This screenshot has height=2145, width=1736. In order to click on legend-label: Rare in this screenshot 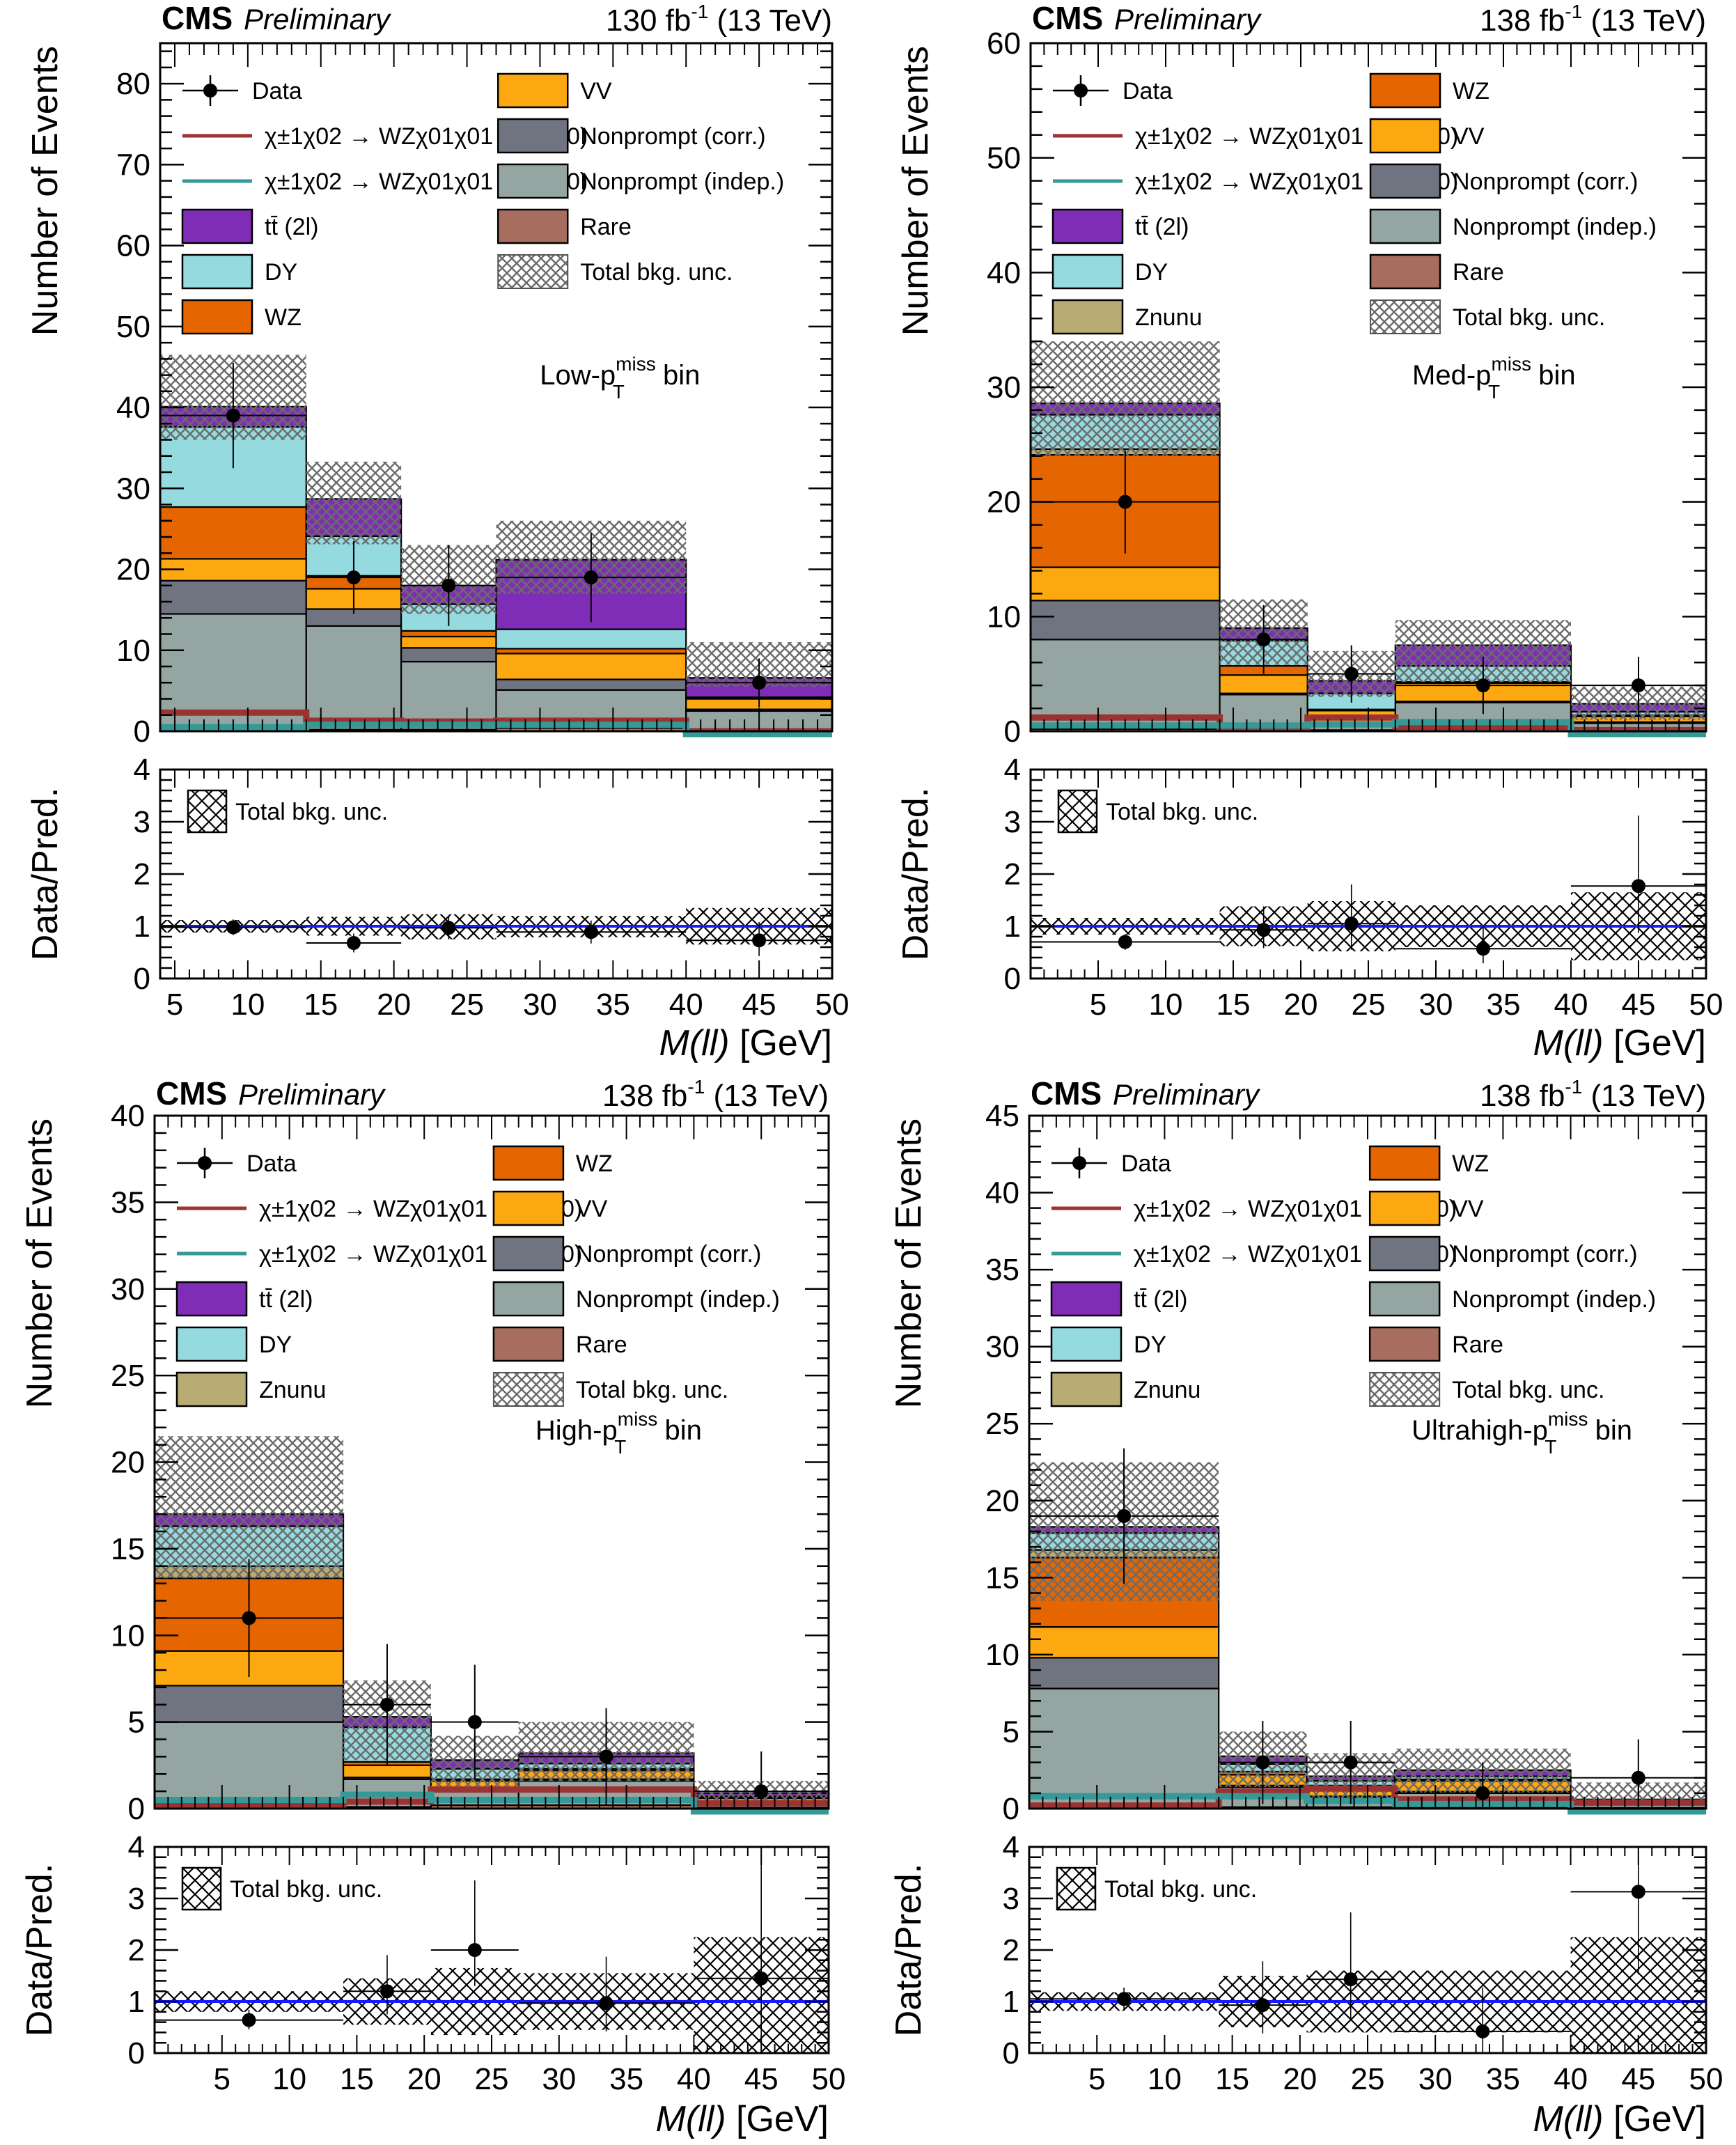, I will do `click(1479, 272)`.